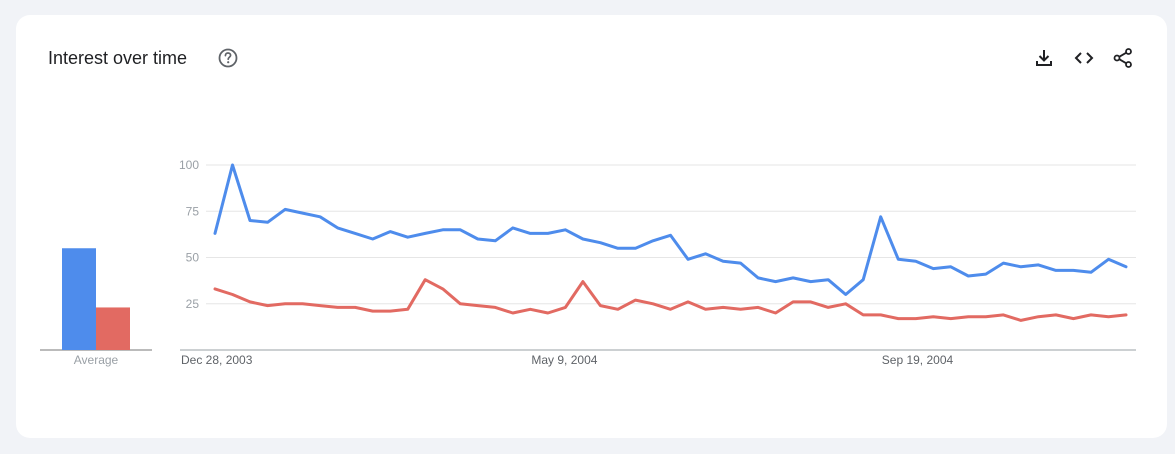  What do you see at coordinates (1084, 58) in the screenshot?
I see `embed-code-icon` at bounding box center [1084, 58].